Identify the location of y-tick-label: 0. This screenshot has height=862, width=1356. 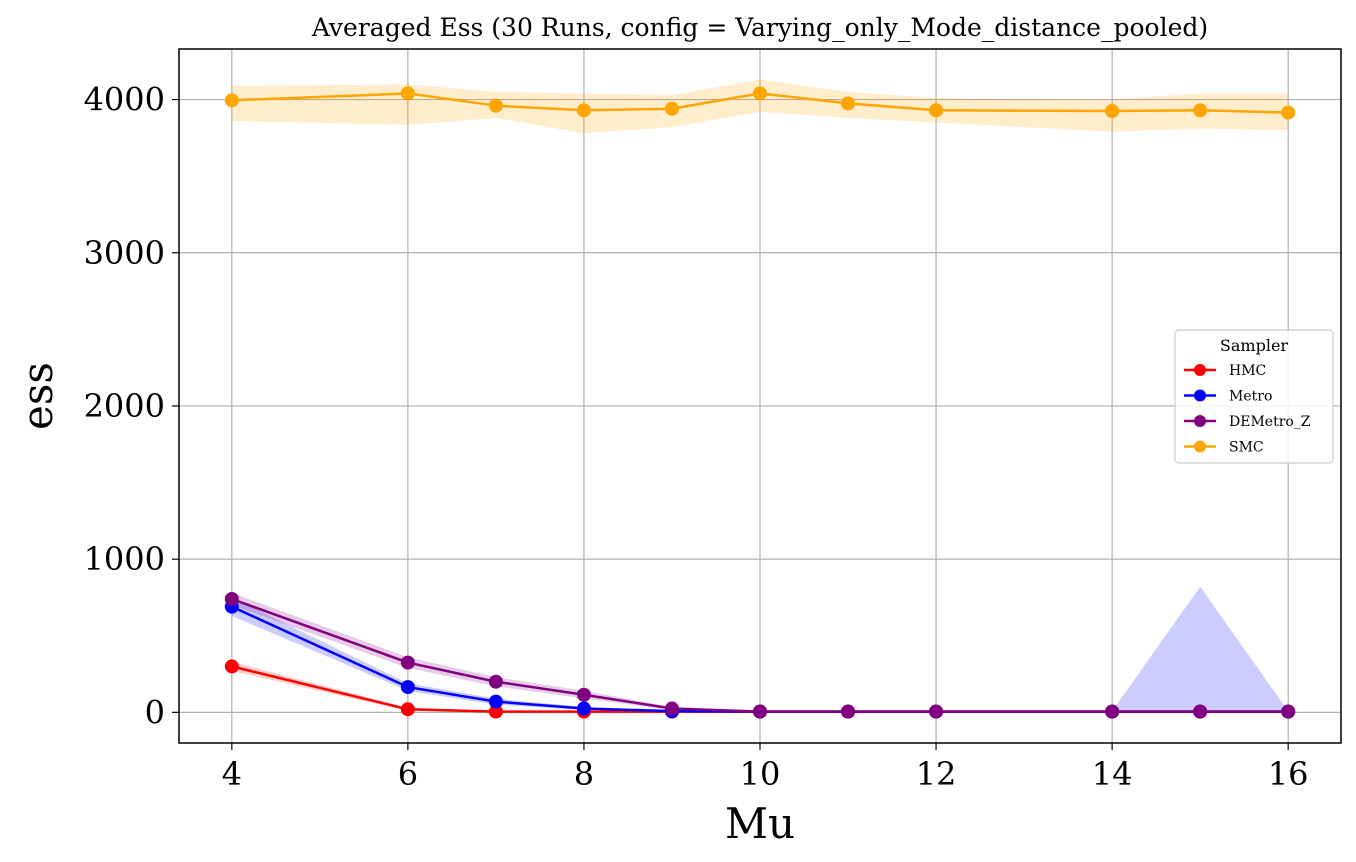
(155, 712).